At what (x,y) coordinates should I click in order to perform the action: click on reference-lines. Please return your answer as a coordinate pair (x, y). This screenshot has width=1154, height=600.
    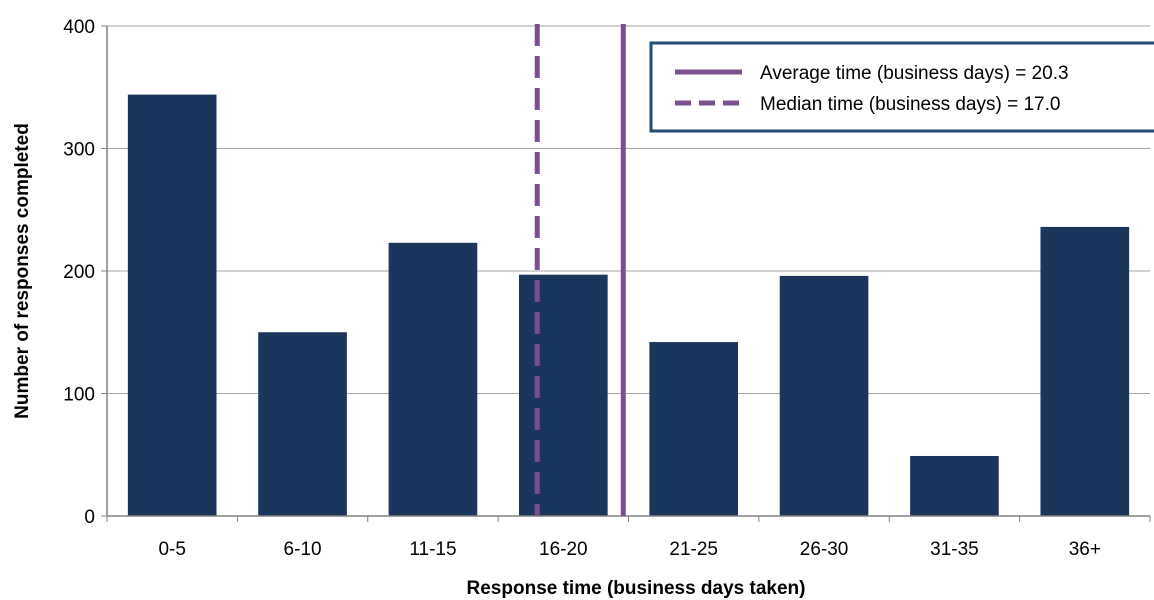
    Looking at the image, I should click on (580, 270).